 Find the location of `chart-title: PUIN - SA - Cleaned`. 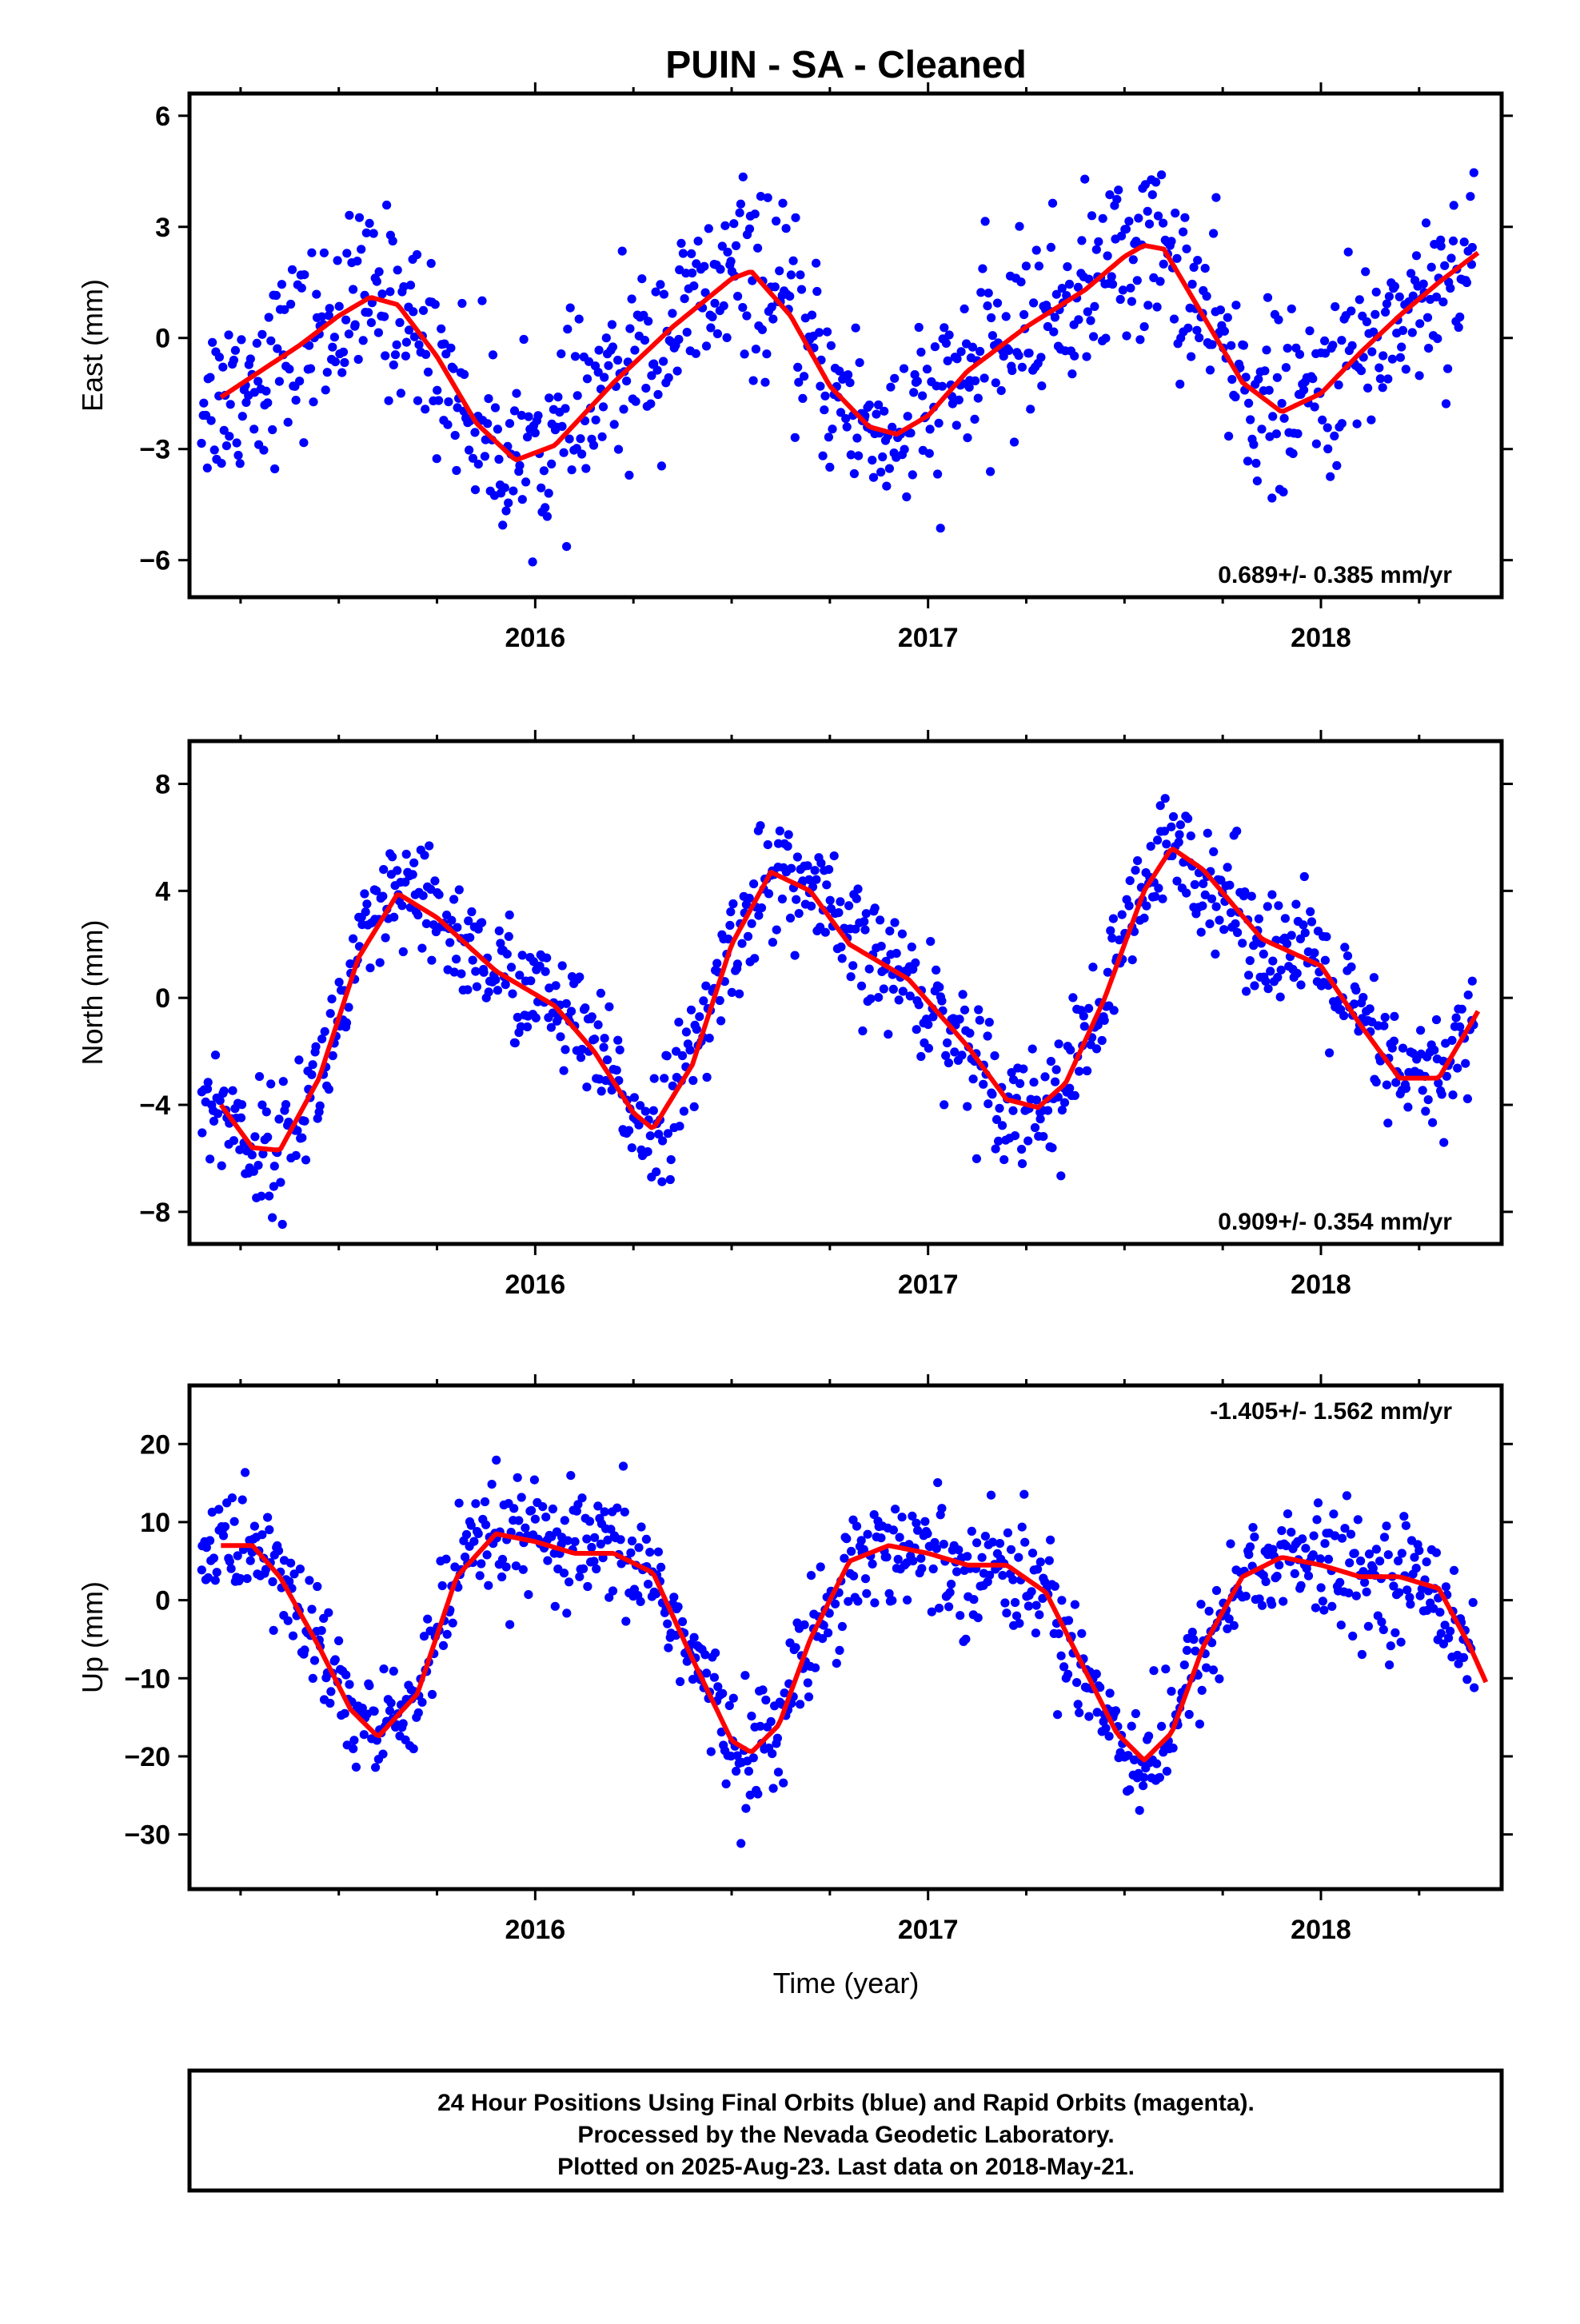

chart-title: PUIN - SA - Cleaned is located at coordinates (846, 65).